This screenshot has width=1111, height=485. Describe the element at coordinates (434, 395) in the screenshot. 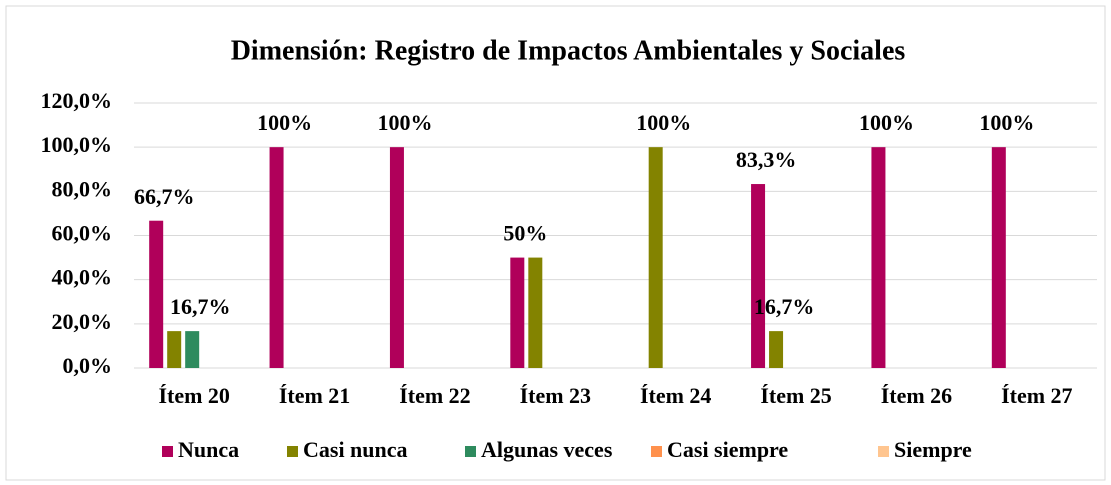

I see `x-tick-label: Ítem 22` at that location.